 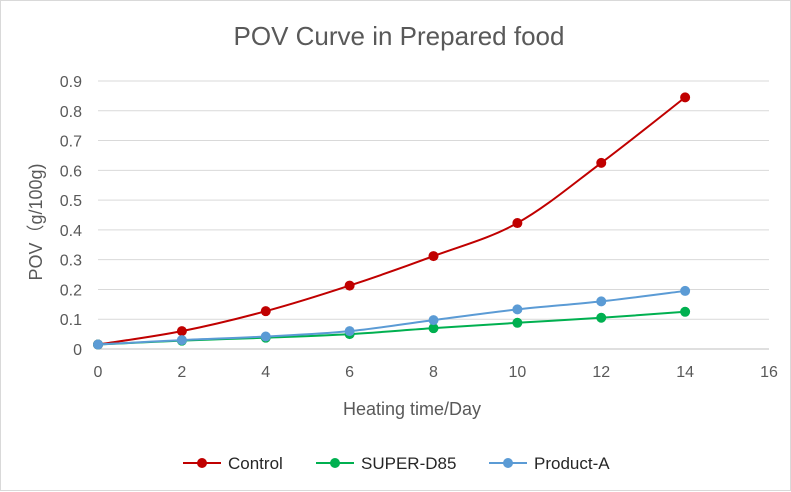 I want to click on y-tick-label: 0.1, so click(x=71, y=320).